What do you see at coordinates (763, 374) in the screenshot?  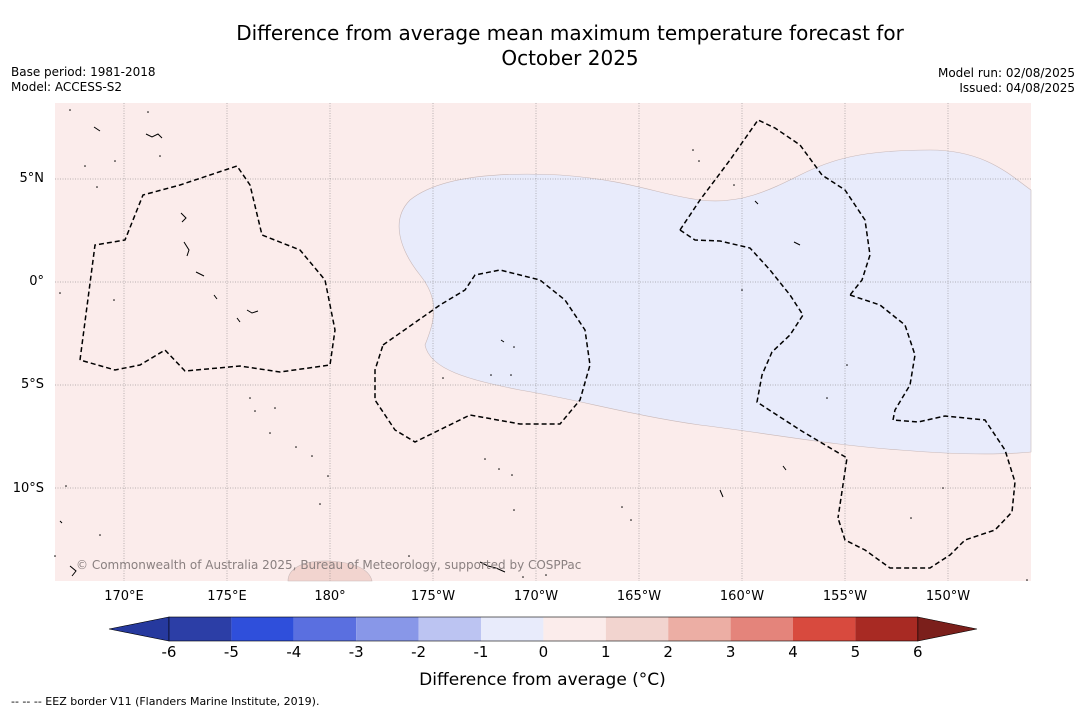 I see `eez-border-line-islands-central` at bounding box center [763, 374].